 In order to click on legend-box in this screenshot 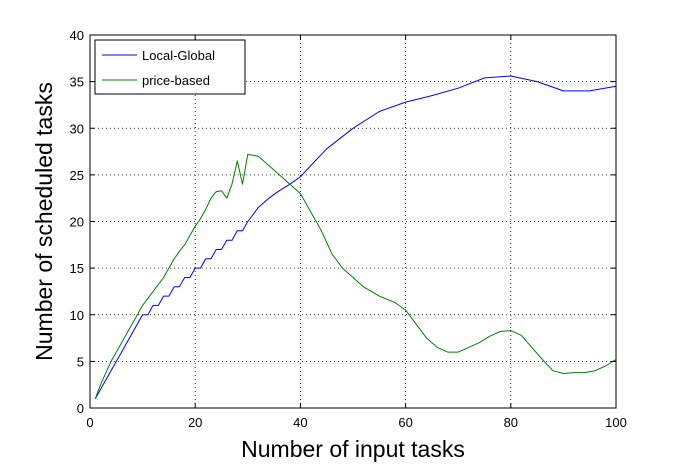, I will do `click(170, 67)`.